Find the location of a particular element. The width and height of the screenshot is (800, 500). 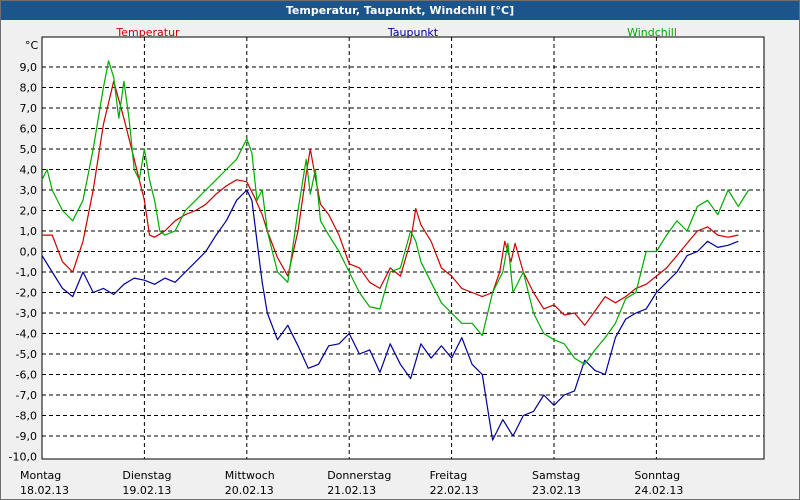

y-tick-label: -5,0 is located at coordinates (26, 354).